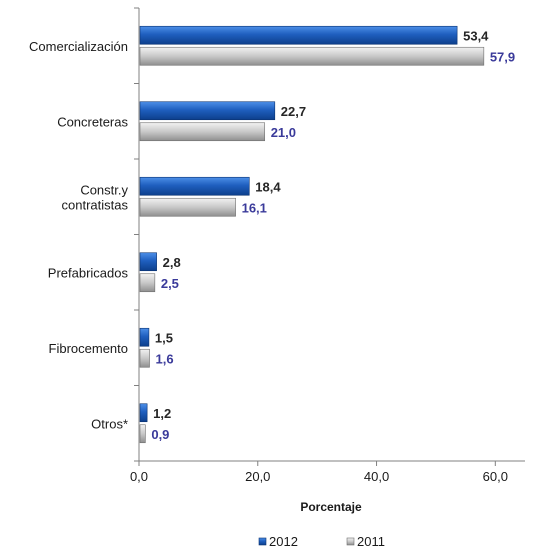 The image size is (537, 550). I want to click on category-label-3: Prefabricados, so click(88, 272).